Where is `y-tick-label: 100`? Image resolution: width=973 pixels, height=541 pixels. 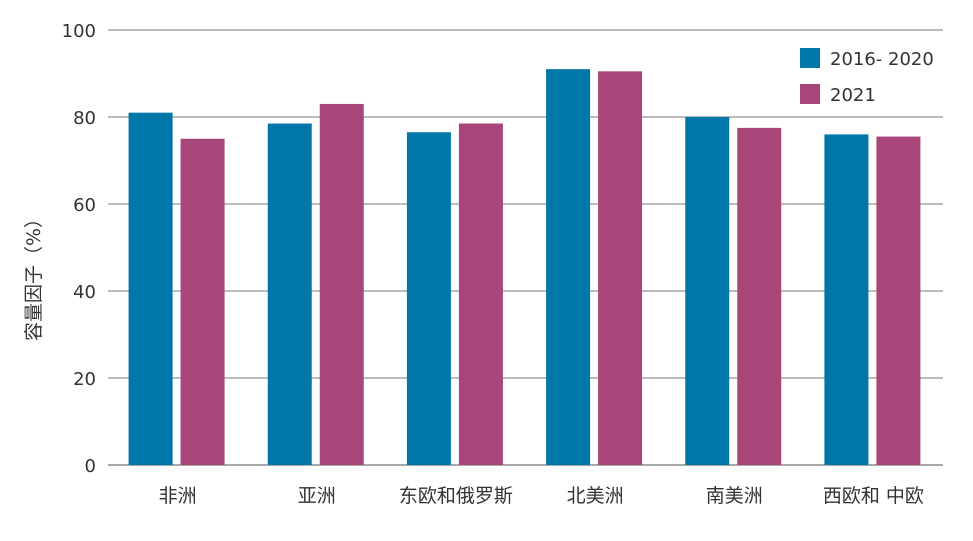 y-tick-label: 100 is located at coordinates (79, 31).